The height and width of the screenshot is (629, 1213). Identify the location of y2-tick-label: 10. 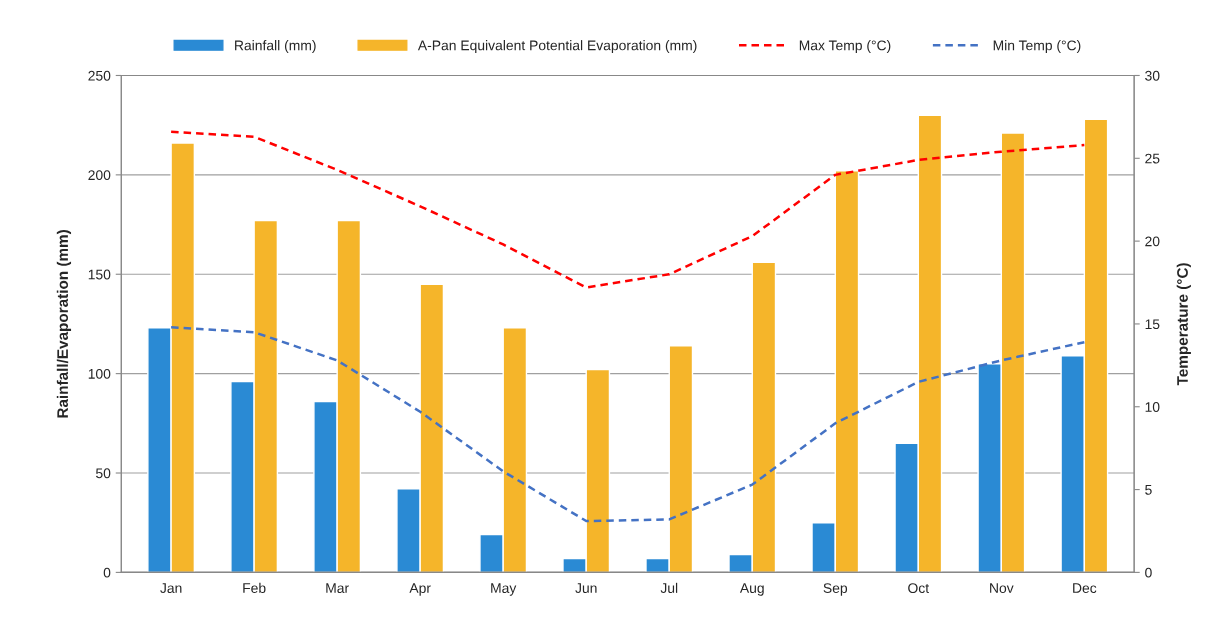
(1152, 407).